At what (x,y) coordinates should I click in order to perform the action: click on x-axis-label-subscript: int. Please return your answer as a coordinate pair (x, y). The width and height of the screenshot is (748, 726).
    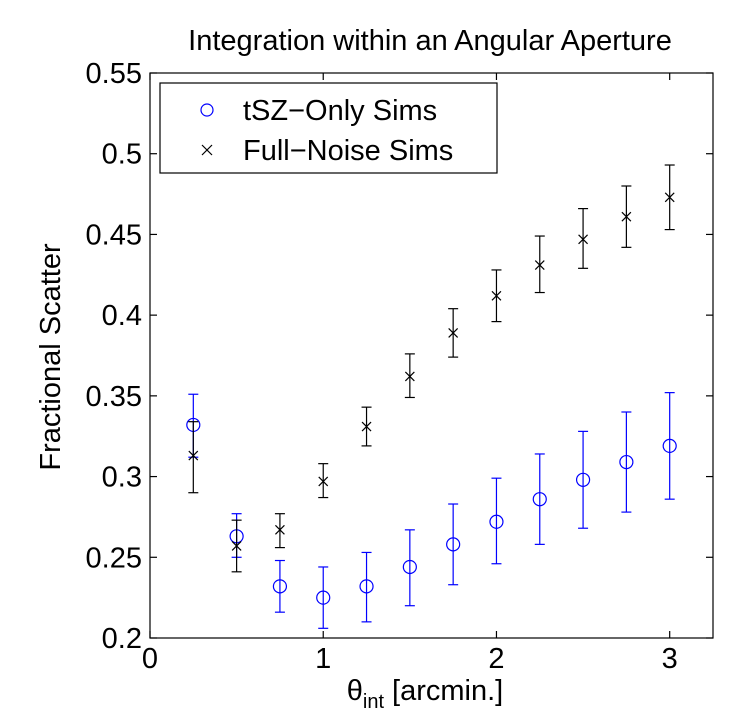
    Looking at the image, I should click on (374, 702).